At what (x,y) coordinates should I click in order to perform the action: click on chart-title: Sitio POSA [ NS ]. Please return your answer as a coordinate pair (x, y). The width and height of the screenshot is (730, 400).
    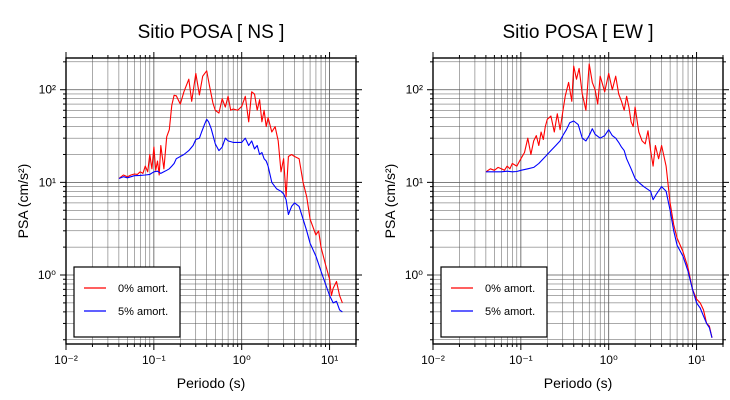
    Looking at the image, I should click on (211, 32).